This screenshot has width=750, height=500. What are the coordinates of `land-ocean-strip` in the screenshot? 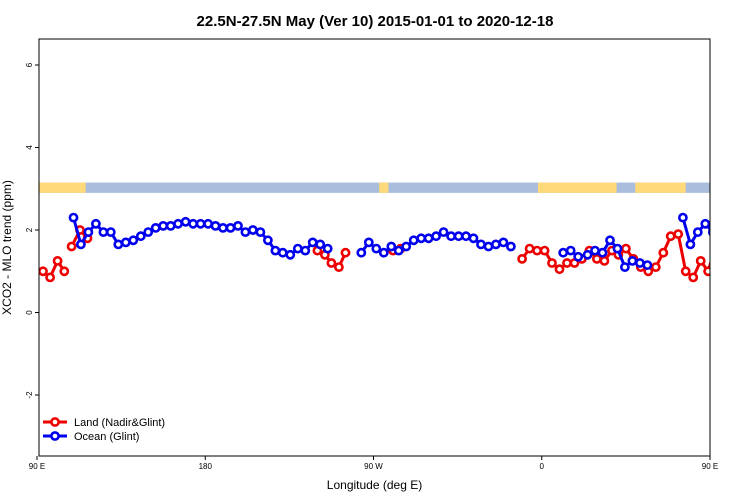 It's located at (374, 187).